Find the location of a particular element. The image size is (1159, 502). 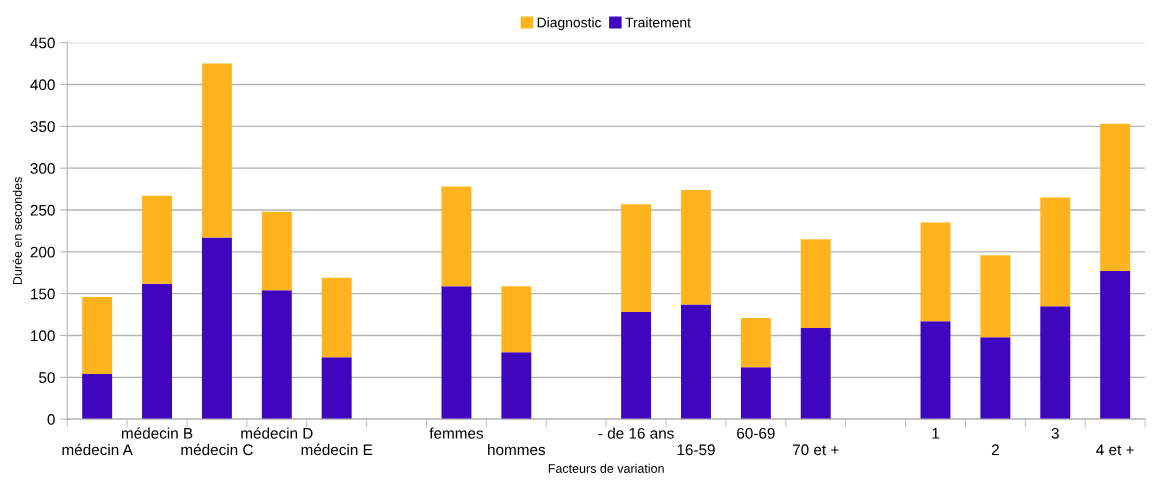

x-tick-label: femmes is located at coordinates (456, 433).